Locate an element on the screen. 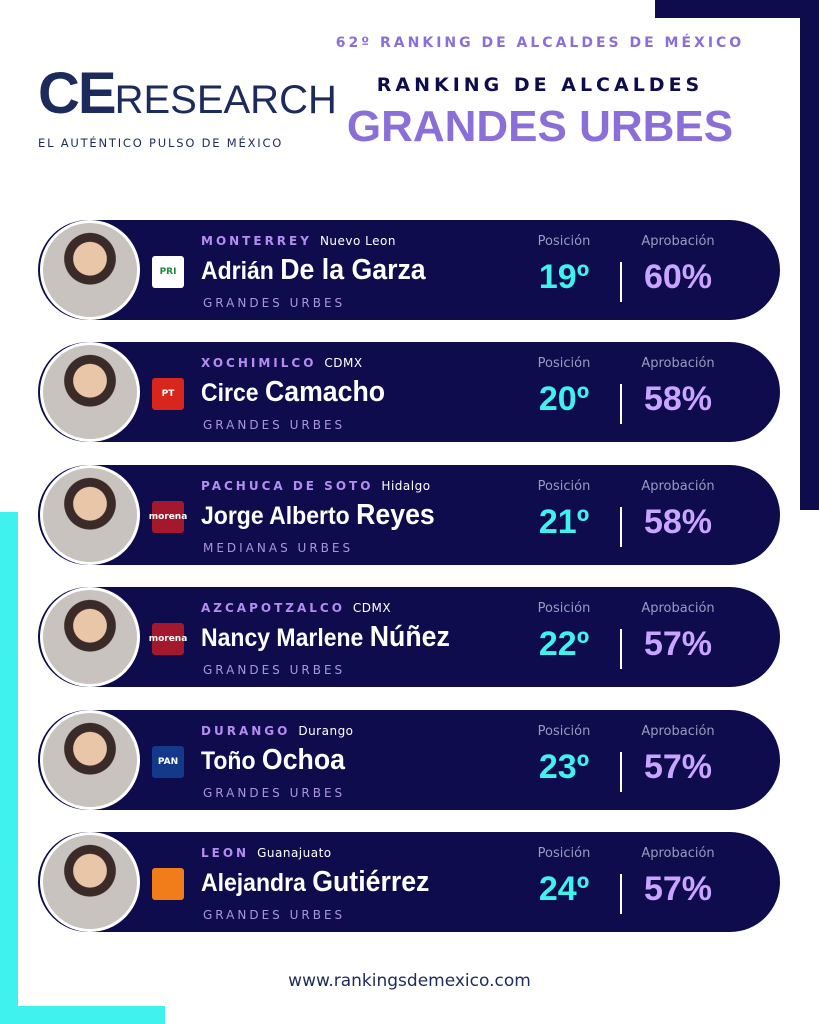 The height and width of the screenshot is (1024, 819). position: 21º is located at coordinates (564, 521).